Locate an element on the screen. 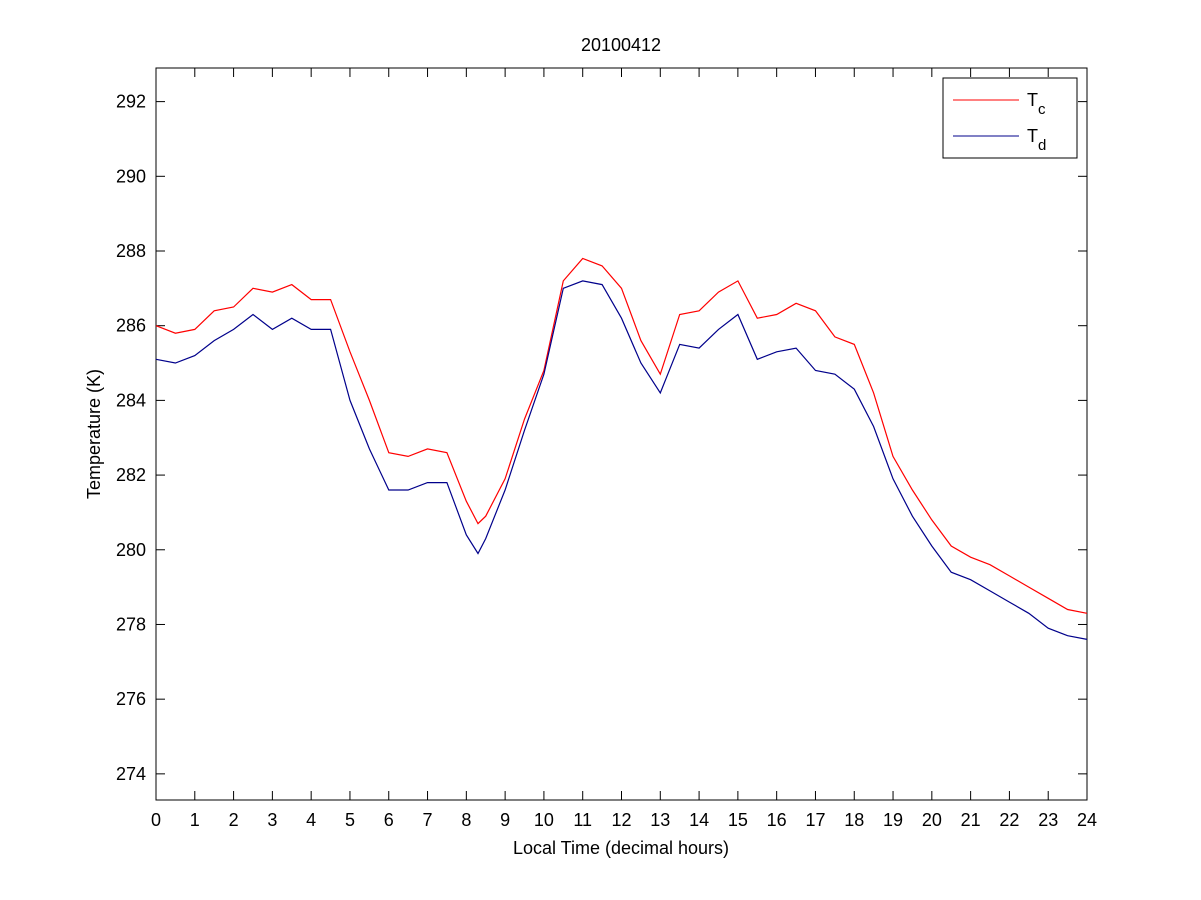  x-tick-label: 22 is located at coordinates (1009, 820).